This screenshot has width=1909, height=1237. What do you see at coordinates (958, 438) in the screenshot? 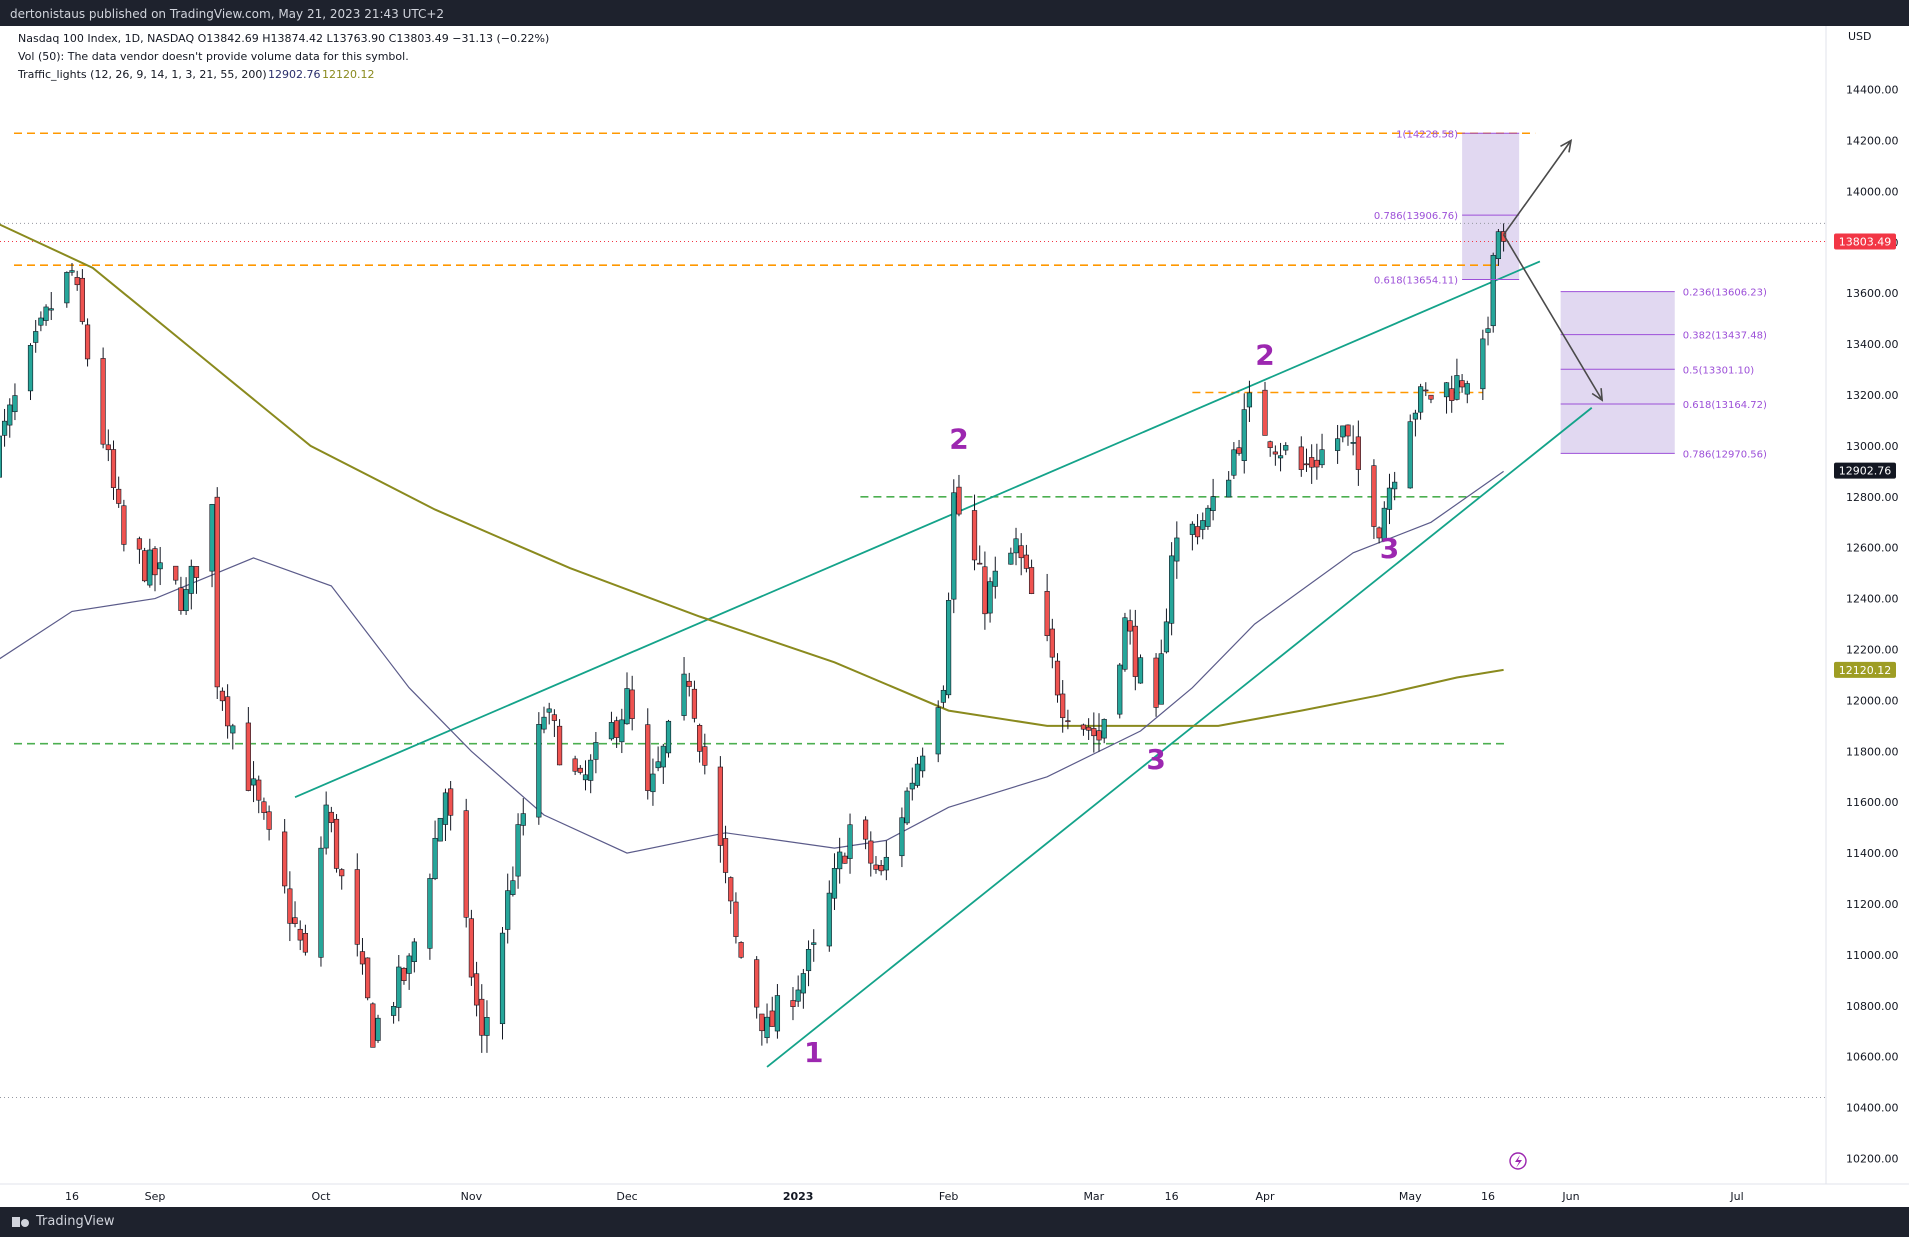
I see `wave-label: 2` at bounding box center [958, 438].